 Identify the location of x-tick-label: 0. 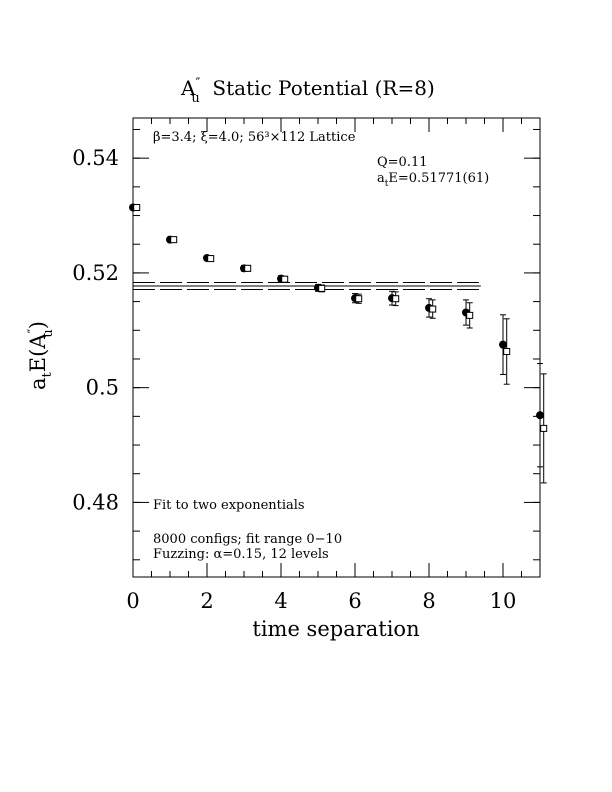
(132, 601).